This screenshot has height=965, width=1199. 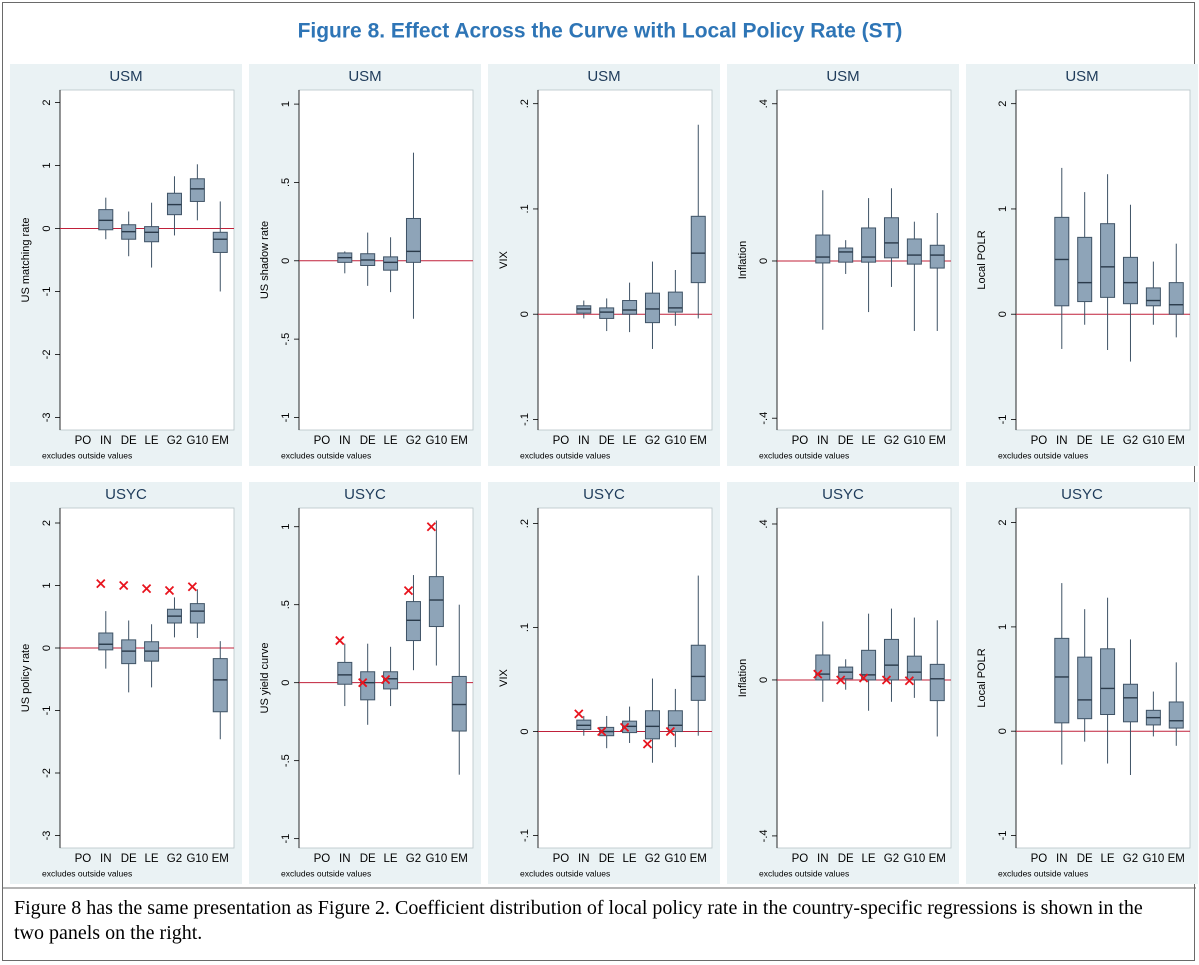 I want to click on panel-title: USM, so click(x=1081, y=76).